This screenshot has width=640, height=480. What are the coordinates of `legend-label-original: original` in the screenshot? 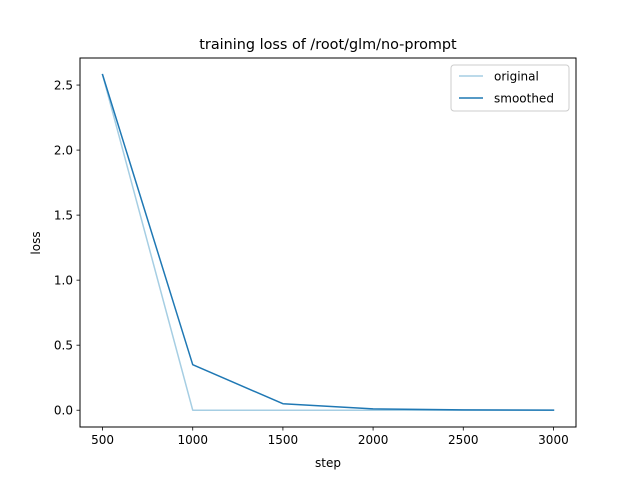 It's located at (516, 77).